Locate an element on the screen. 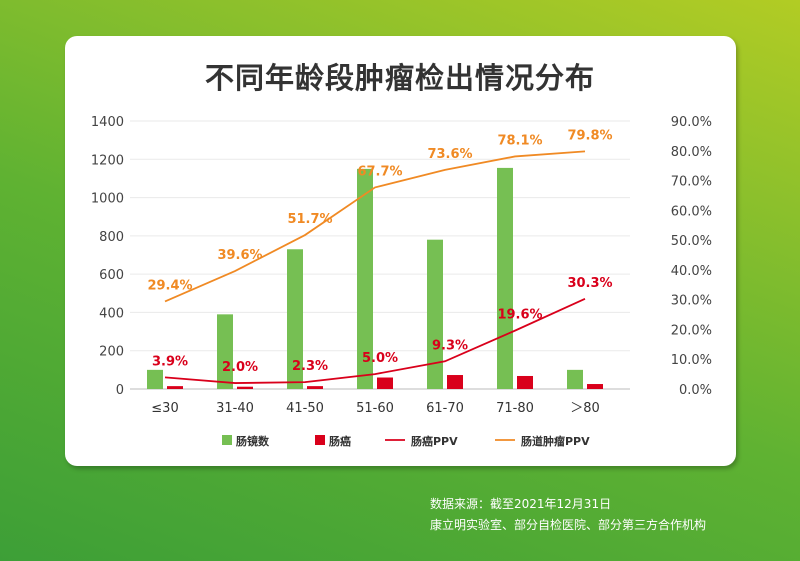 The width and height of the screenshot is (800, 561). y-left-tick: 600 is located at coordinates (111, 275).